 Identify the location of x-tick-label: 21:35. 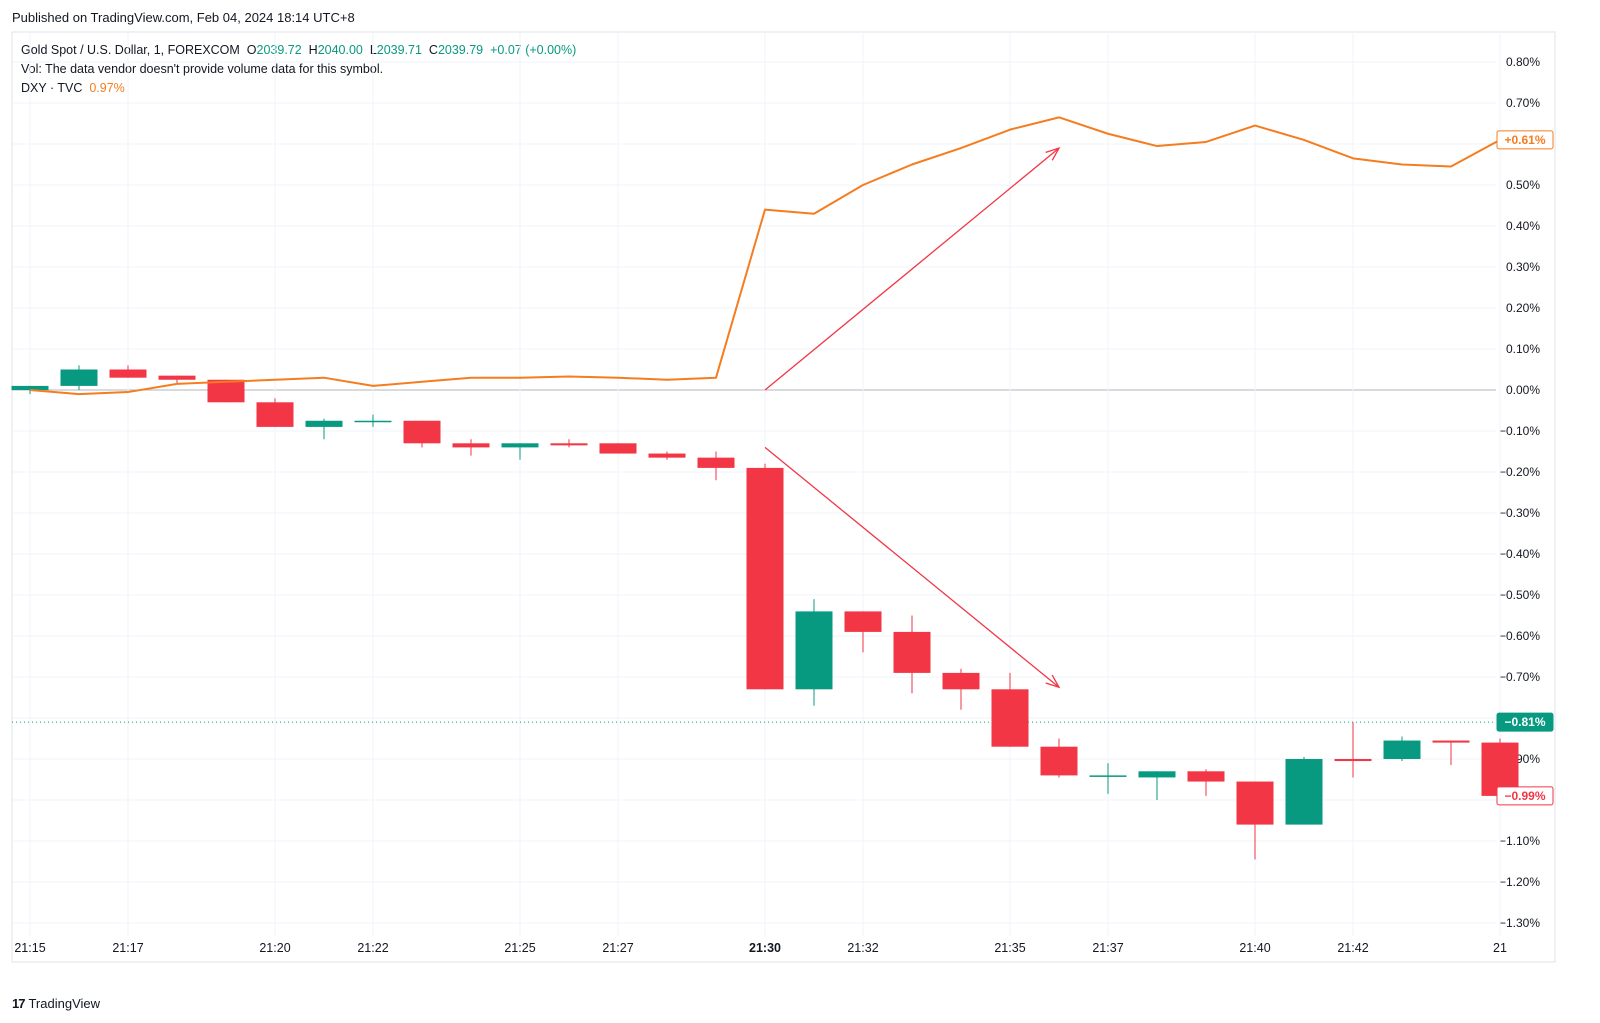
(1009, 948).